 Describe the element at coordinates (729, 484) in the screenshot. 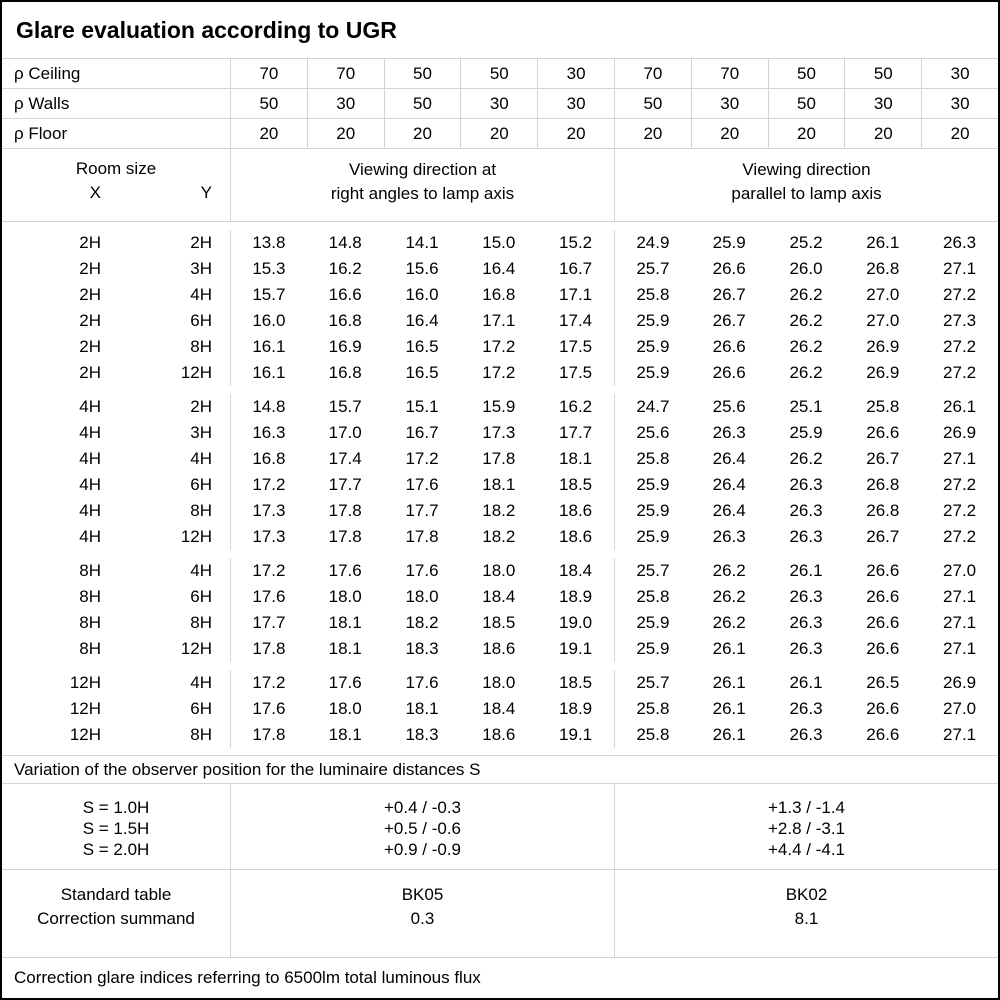

I see `ugr-value: 26.4` at that location.